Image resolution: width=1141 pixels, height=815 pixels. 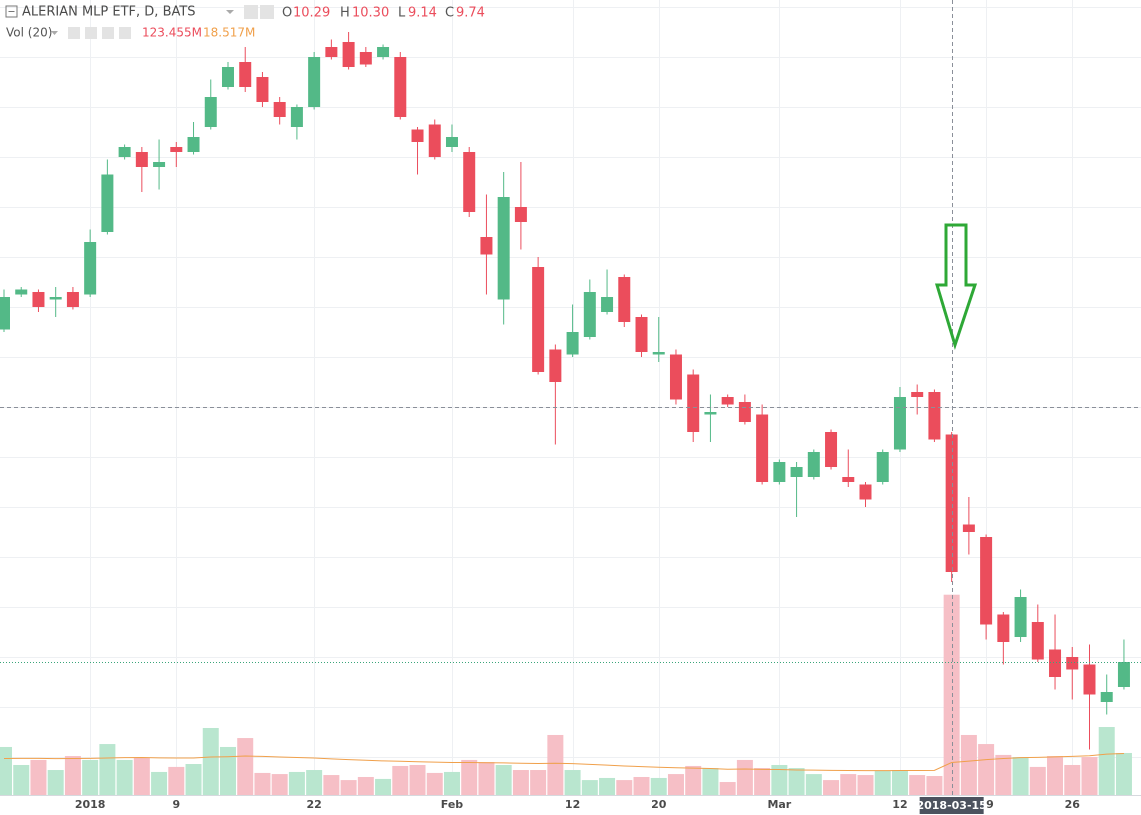 What do you see at coordinates (956, 286) in the screenshot?
I see `arrow-annotation` at bounding box center [956, 286].